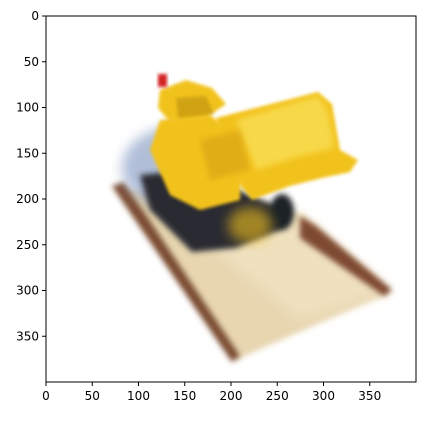 This screenshot has width=425, height=422. I want to click on y-tick-label: 0, so click(35, 16).